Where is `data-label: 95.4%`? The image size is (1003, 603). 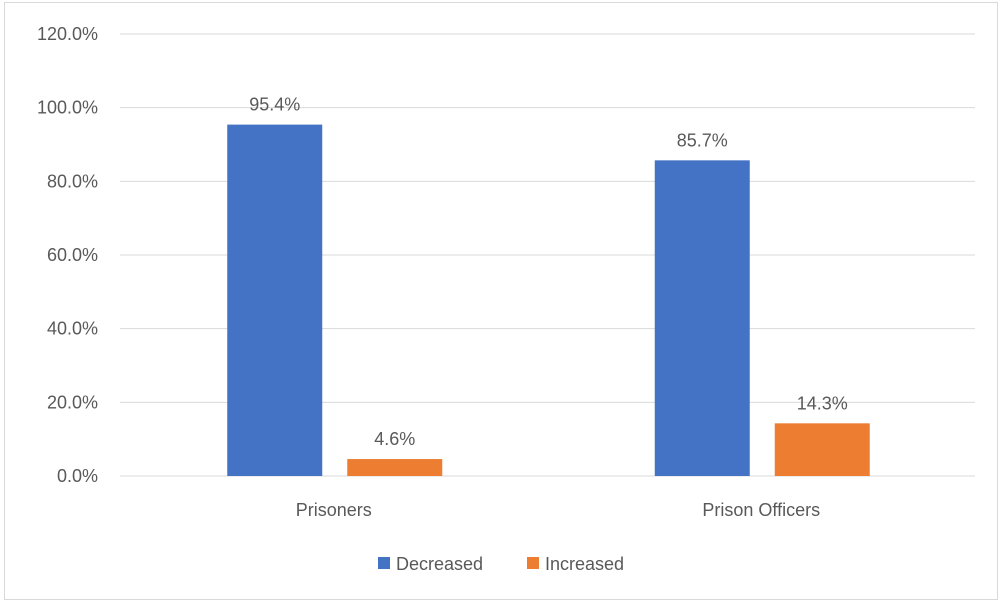 data-label: 95.4% is located at coordinates (274, 105).